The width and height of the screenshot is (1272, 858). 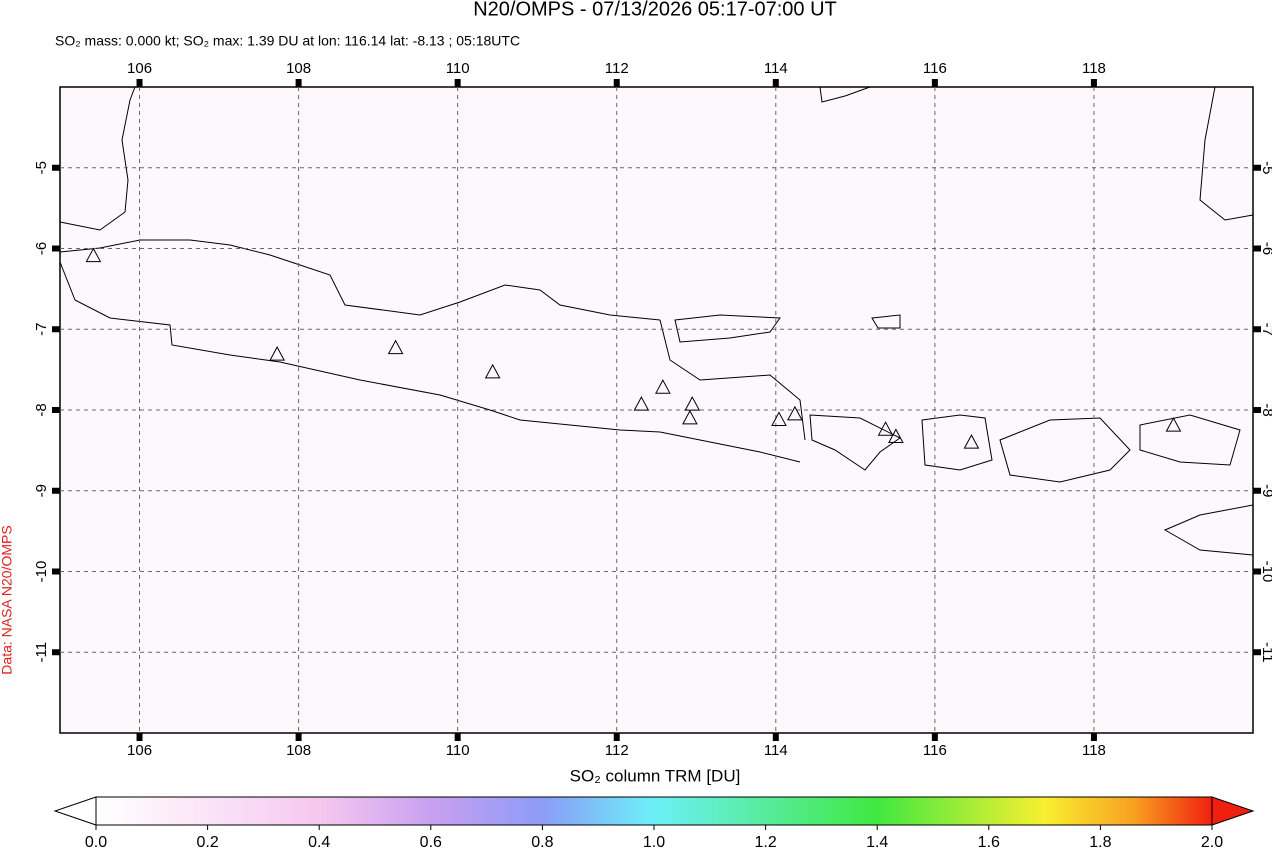 I want to click on colorbar-tick-label: 1.2, so click(x=765, y=842).